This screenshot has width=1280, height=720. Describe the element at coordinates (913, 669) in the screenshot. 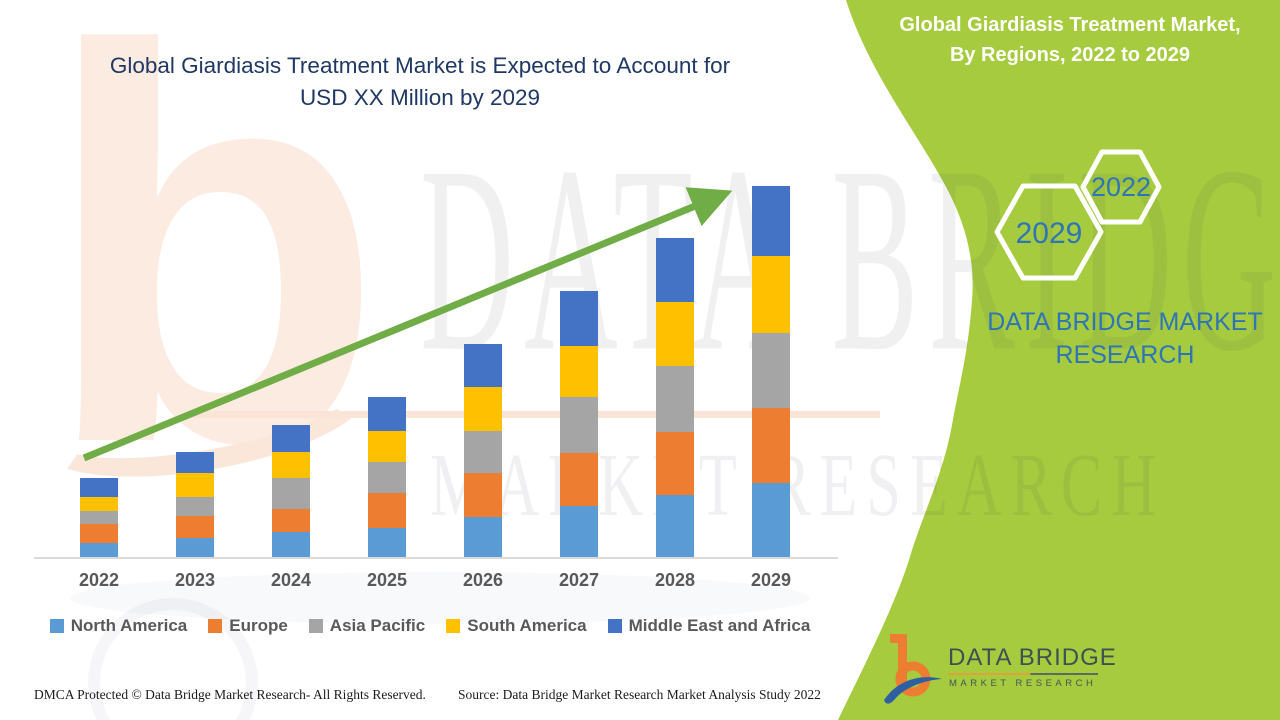

I see `logo-b-icon` at that location.